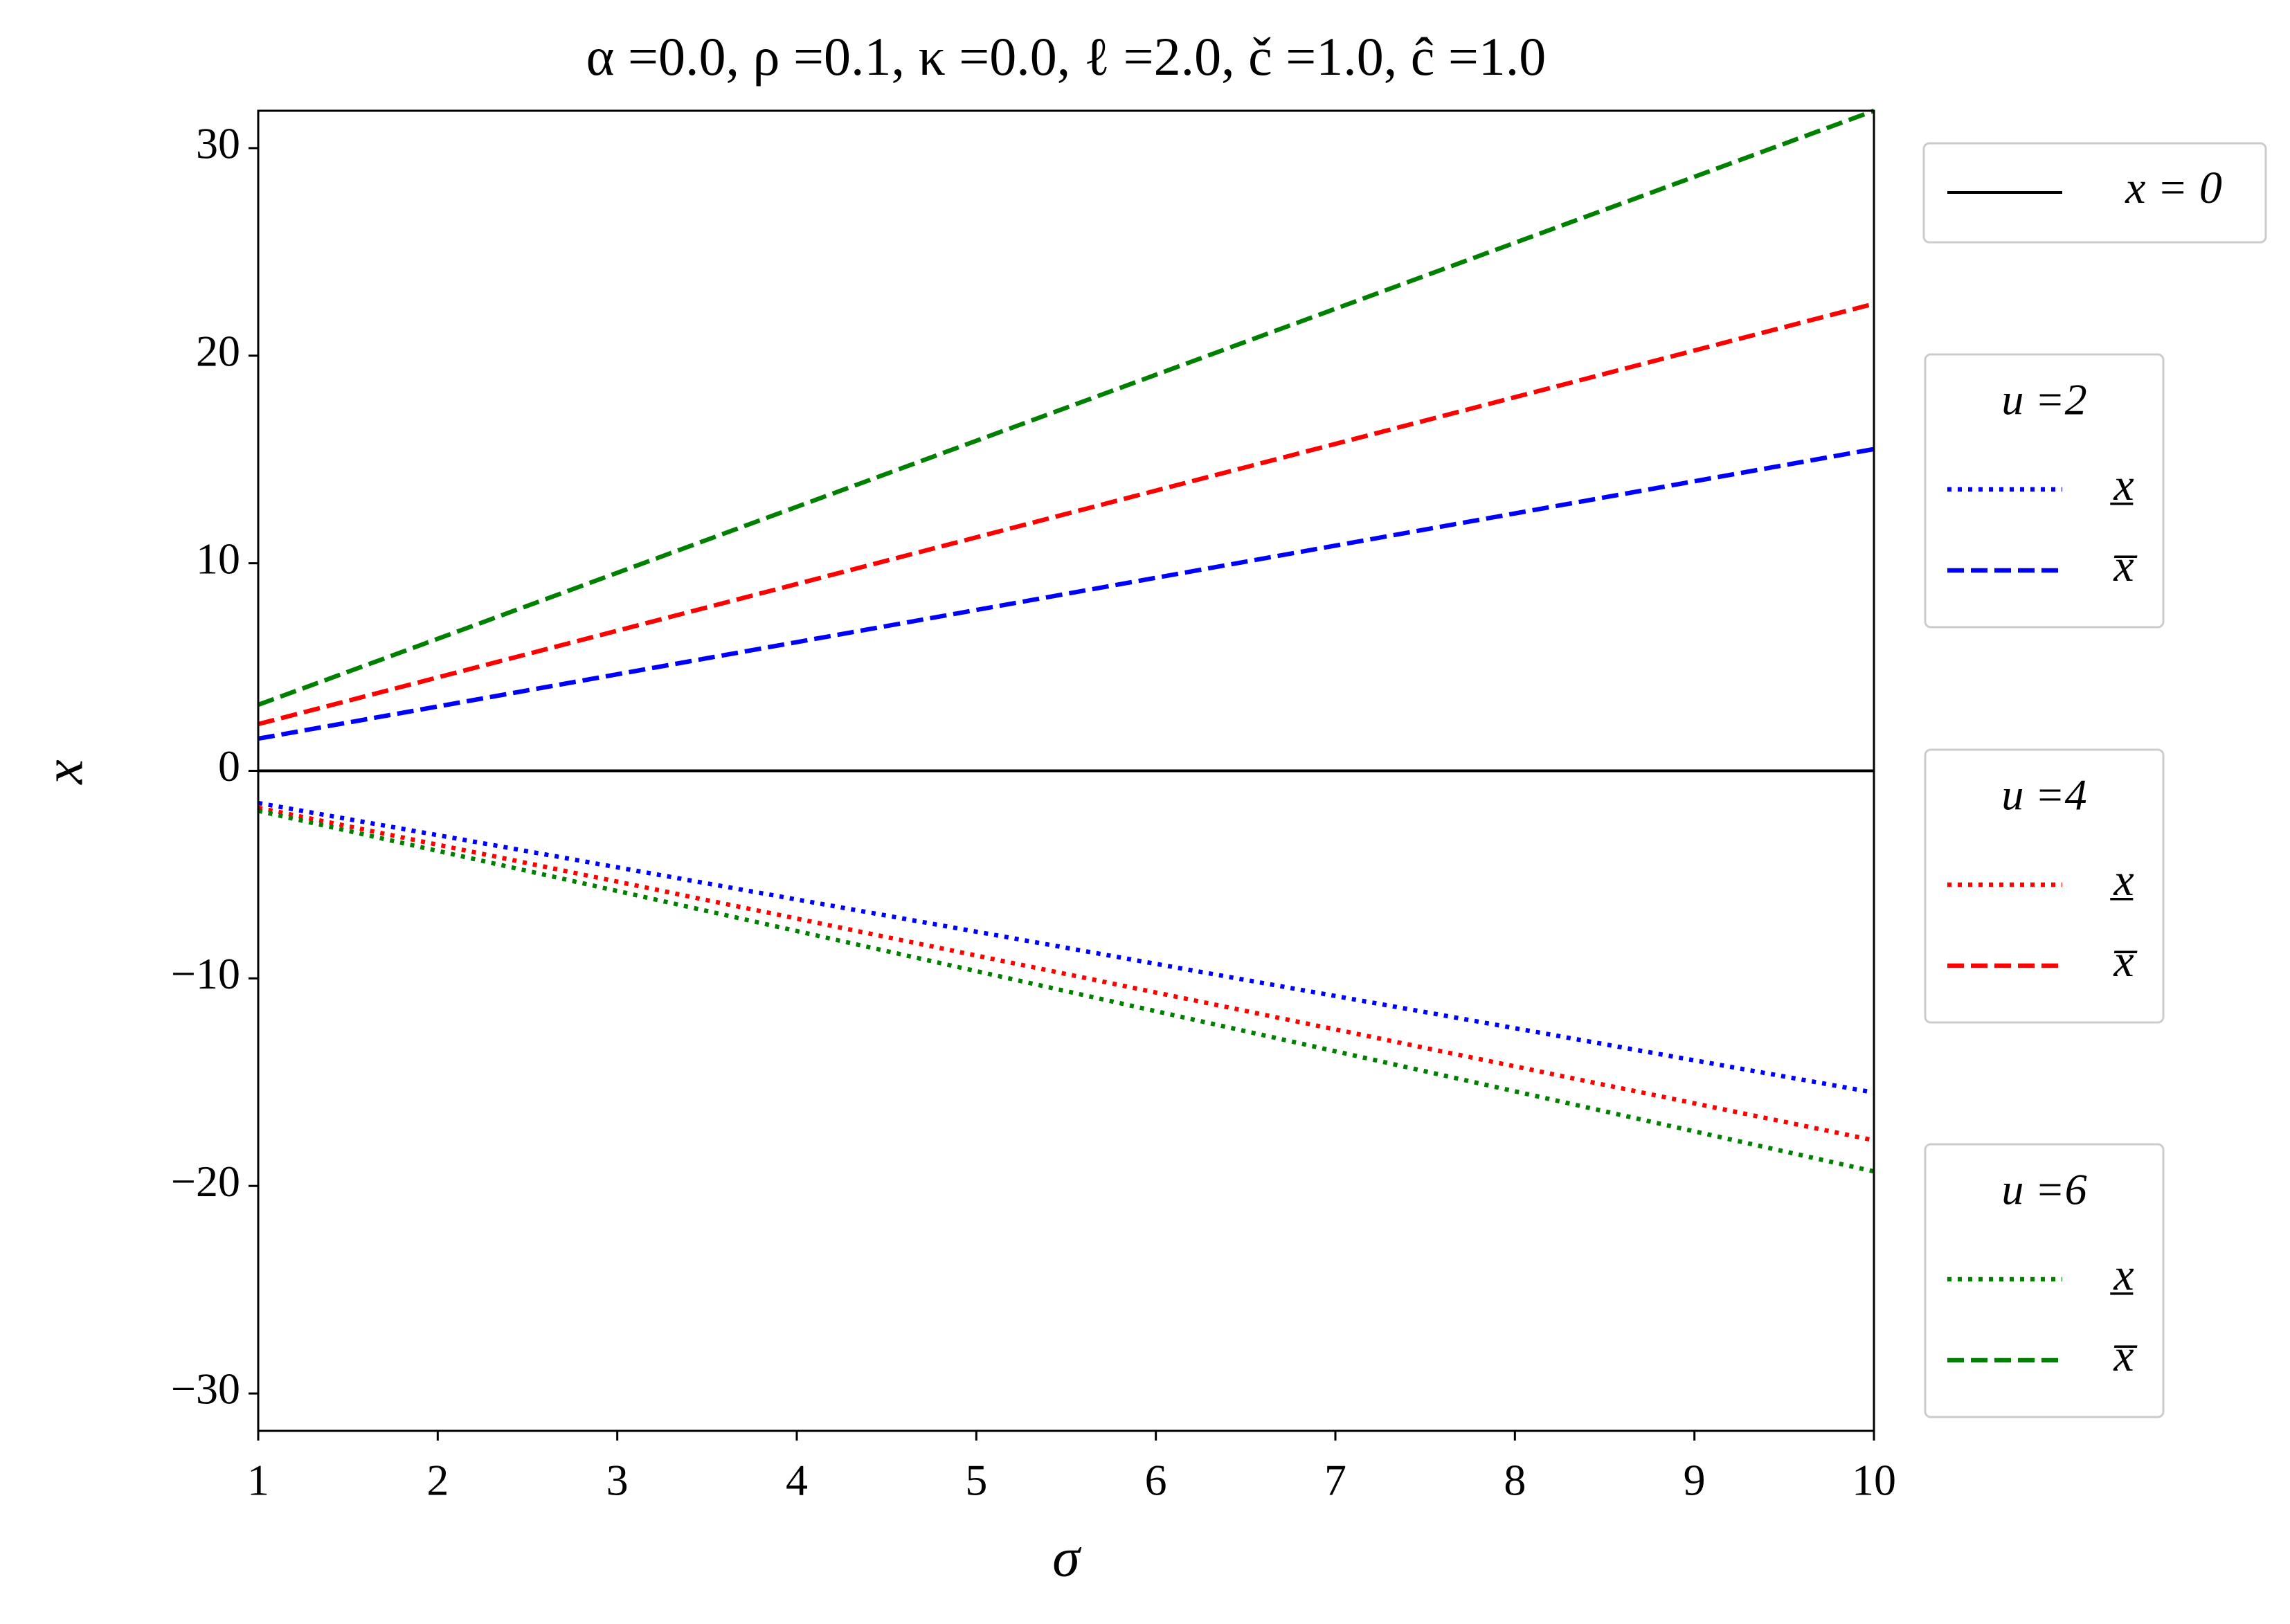  What do you see at coordinates (2094, 193) in the screenshot?
I see `legend-box` at bounding box center [2094, 193].